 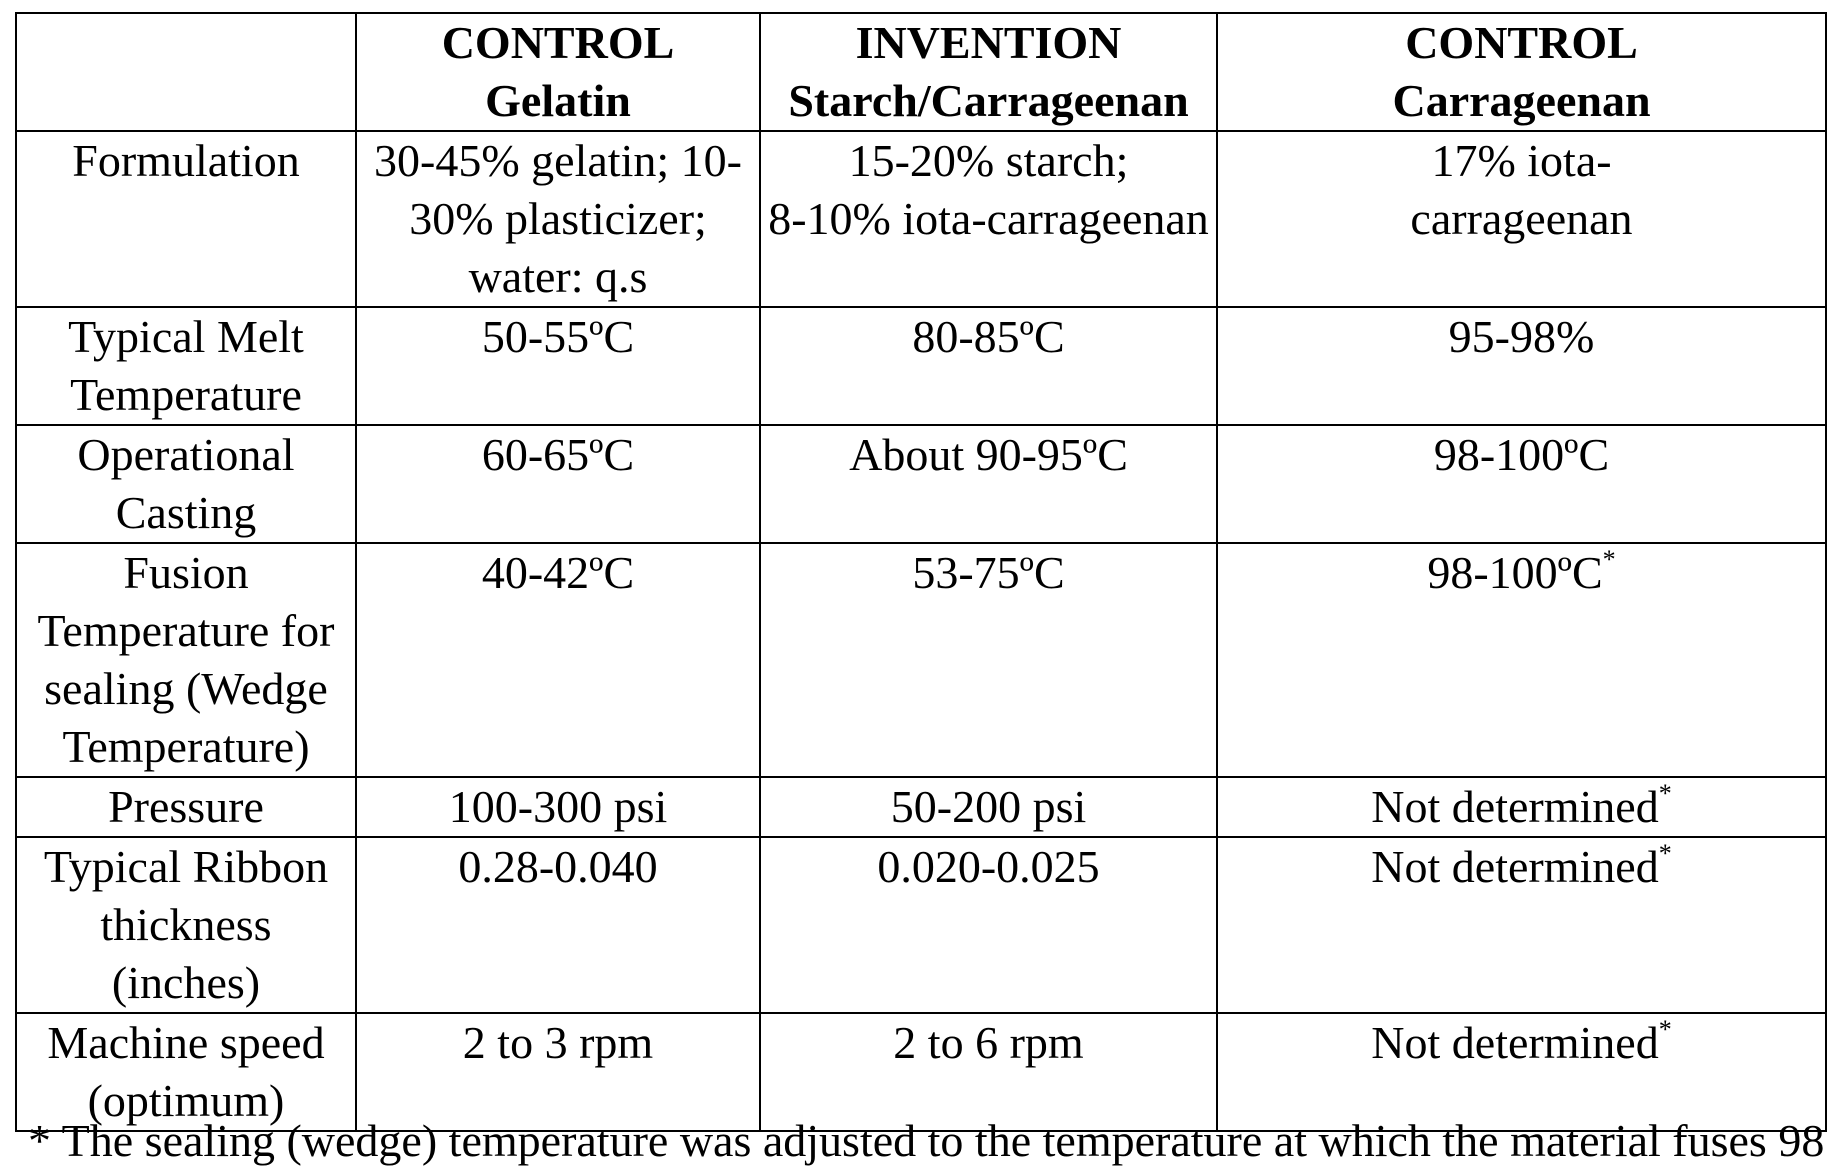 I want to click on cell-line: 8-10% iota-carrageenan, so click(x=988, y=219).